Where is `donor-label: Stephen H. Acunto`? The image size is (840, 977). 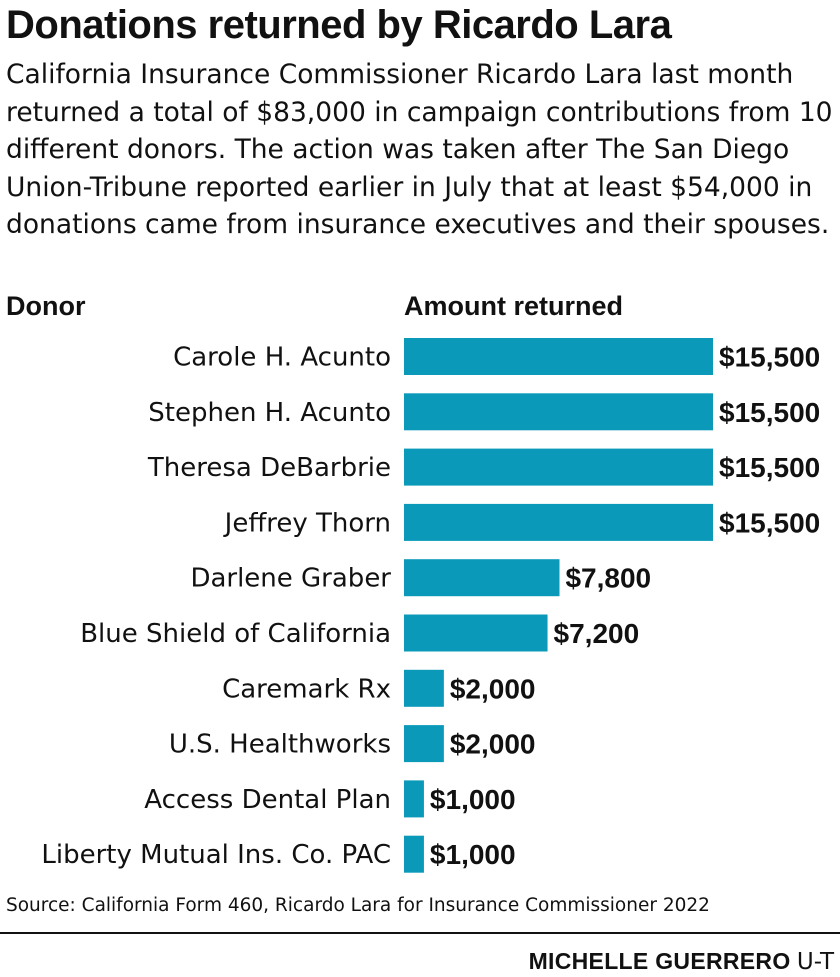 donor-label: Stephen H. Acunto is located at coordinates (269, 413).